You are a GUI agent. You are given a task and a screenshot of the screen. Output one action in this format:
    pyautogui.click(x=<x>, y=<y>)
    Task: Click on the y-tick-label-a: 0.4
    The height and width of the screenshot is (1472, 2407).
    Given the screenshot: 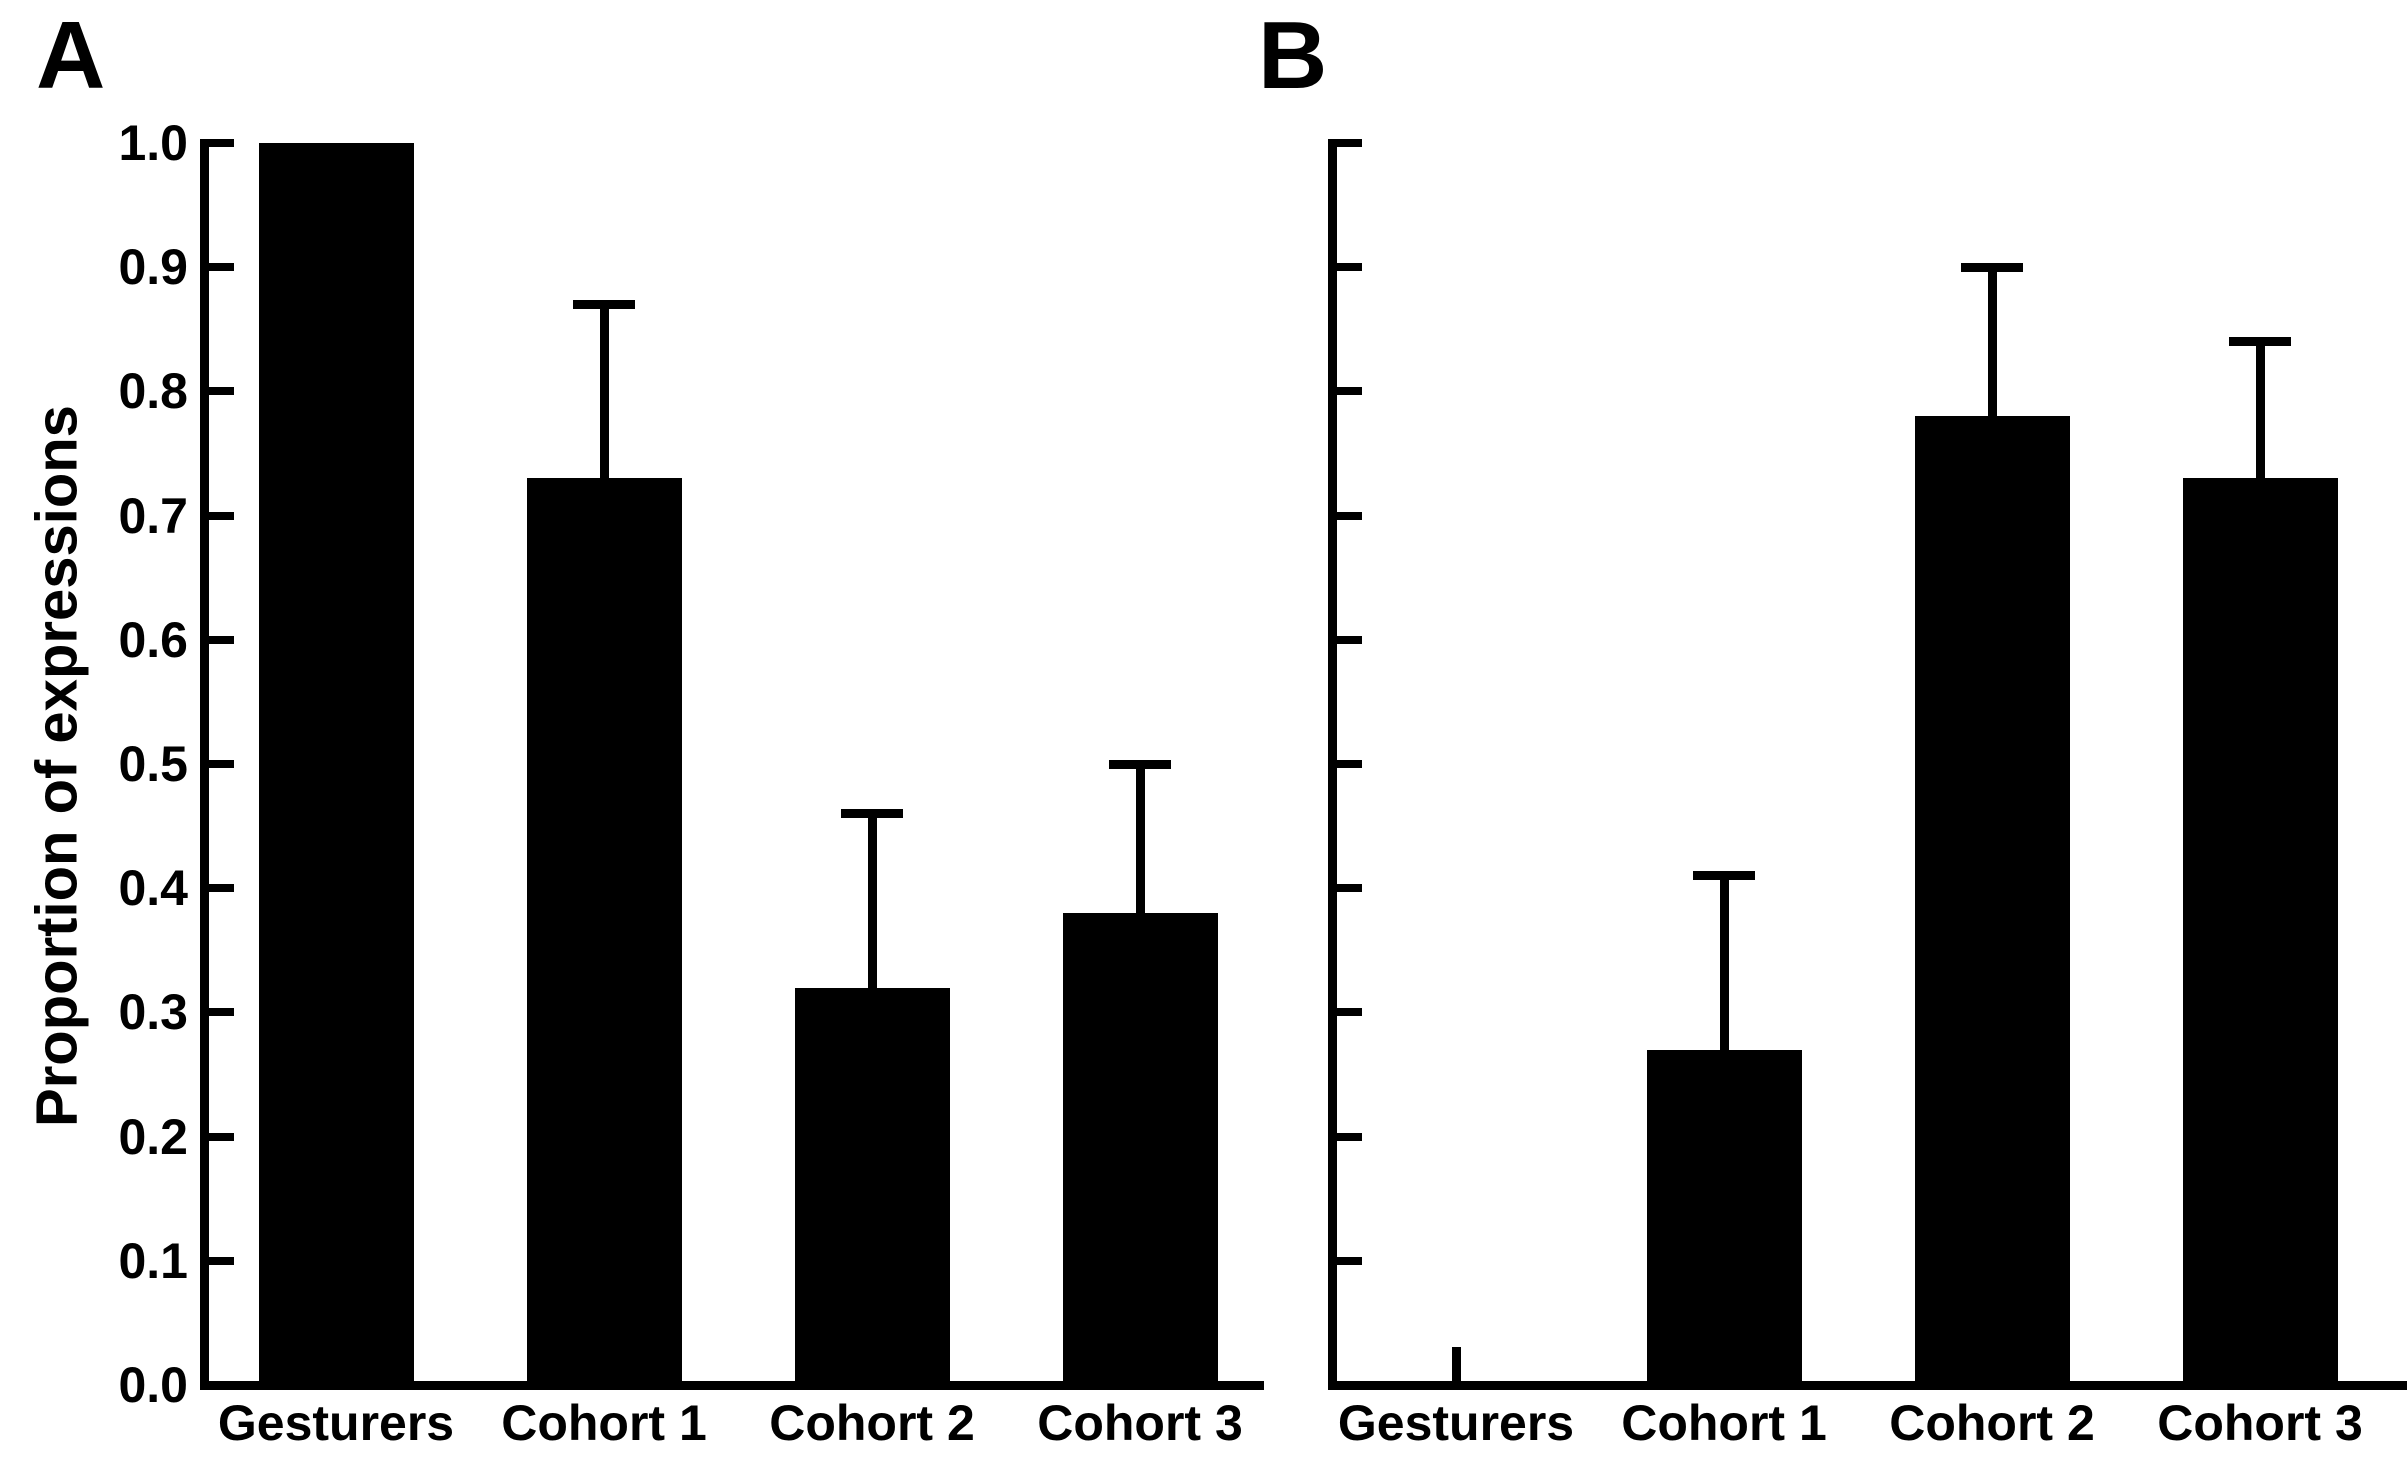 What is the action you would take?
    pyautogui.click(x=153, y=888)
    